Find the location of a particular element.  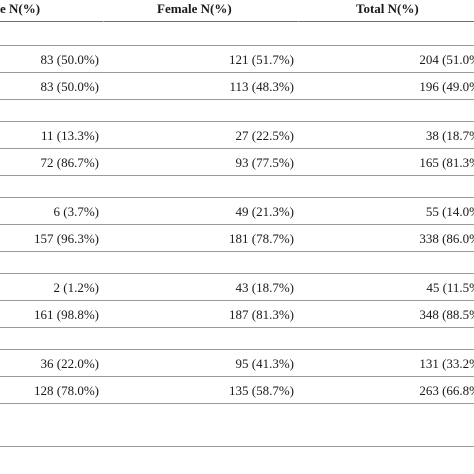

table-cell: 181 (78.7%) is located at coordinates (261, 238).